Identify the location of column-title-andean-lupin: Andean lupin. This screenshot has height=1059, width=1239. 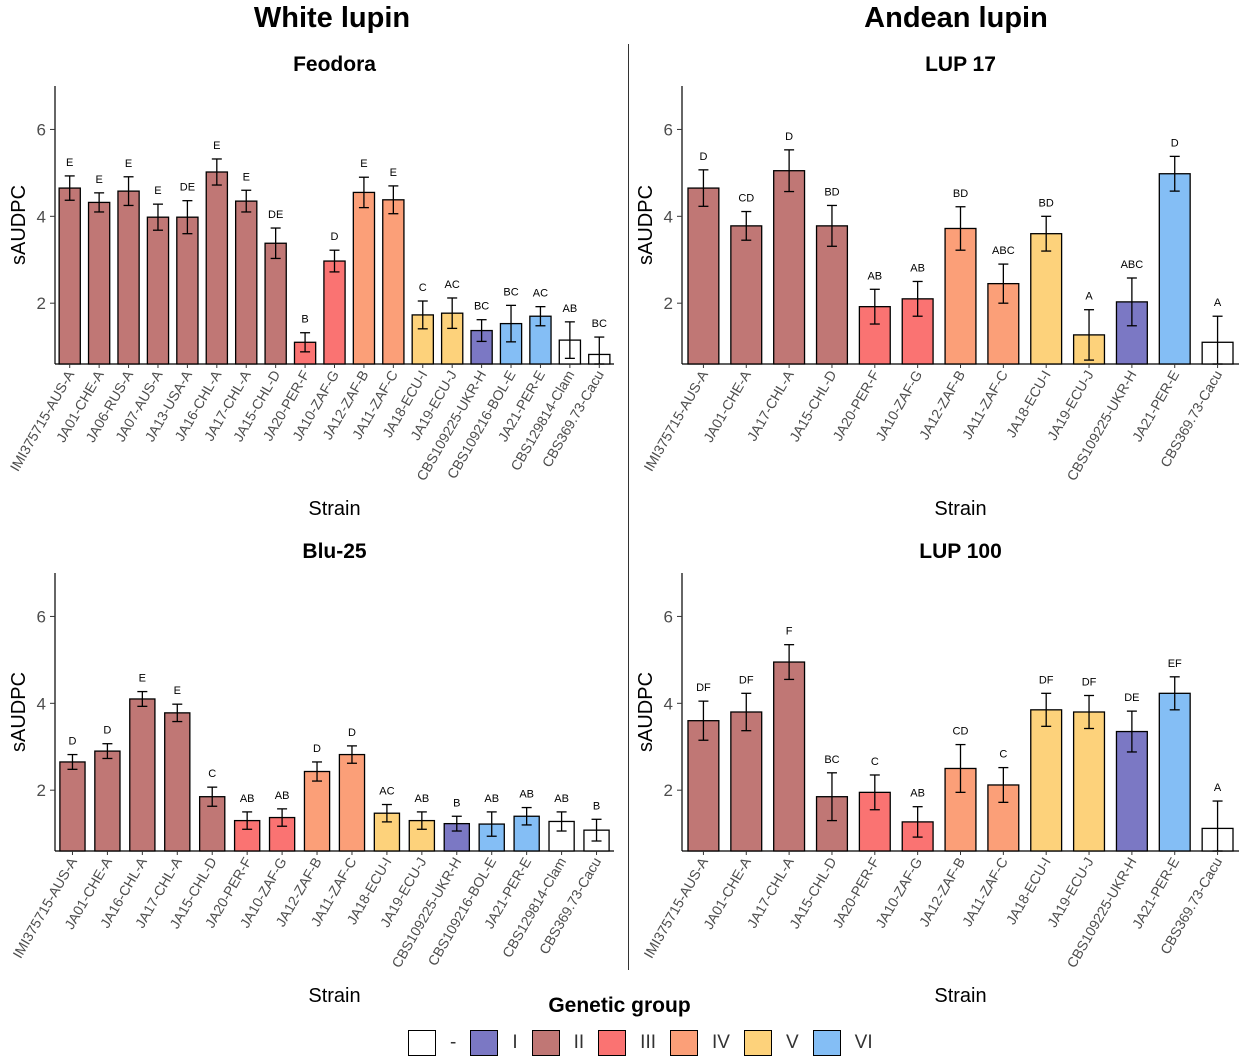
(956, 18).